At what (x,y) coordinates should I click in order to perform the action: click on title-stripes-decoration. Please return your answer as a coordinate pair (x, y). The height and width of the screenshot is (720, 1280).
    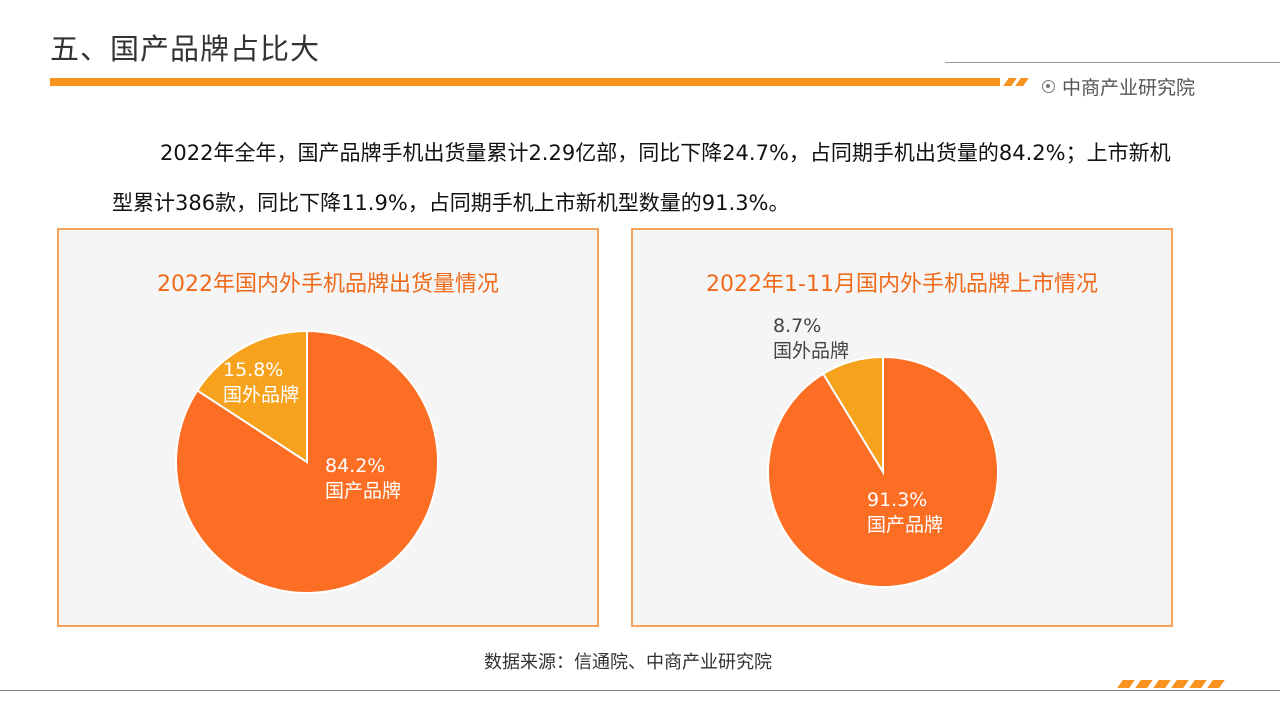
    Looking at the image, I should click on (1017, 82).